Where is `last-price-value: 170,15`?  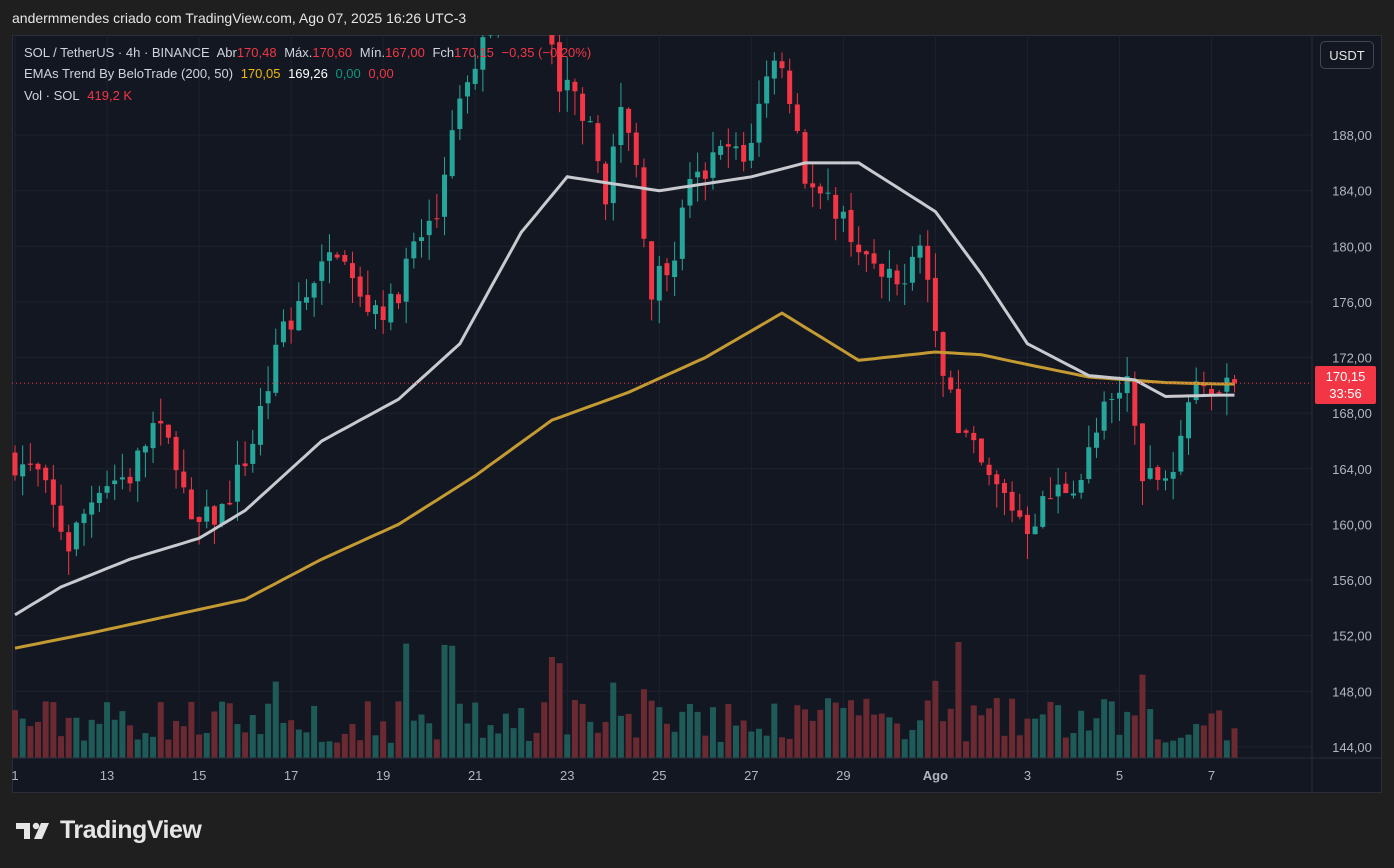 last-price-value: 170,15 is located at coordinates (1345, 376).